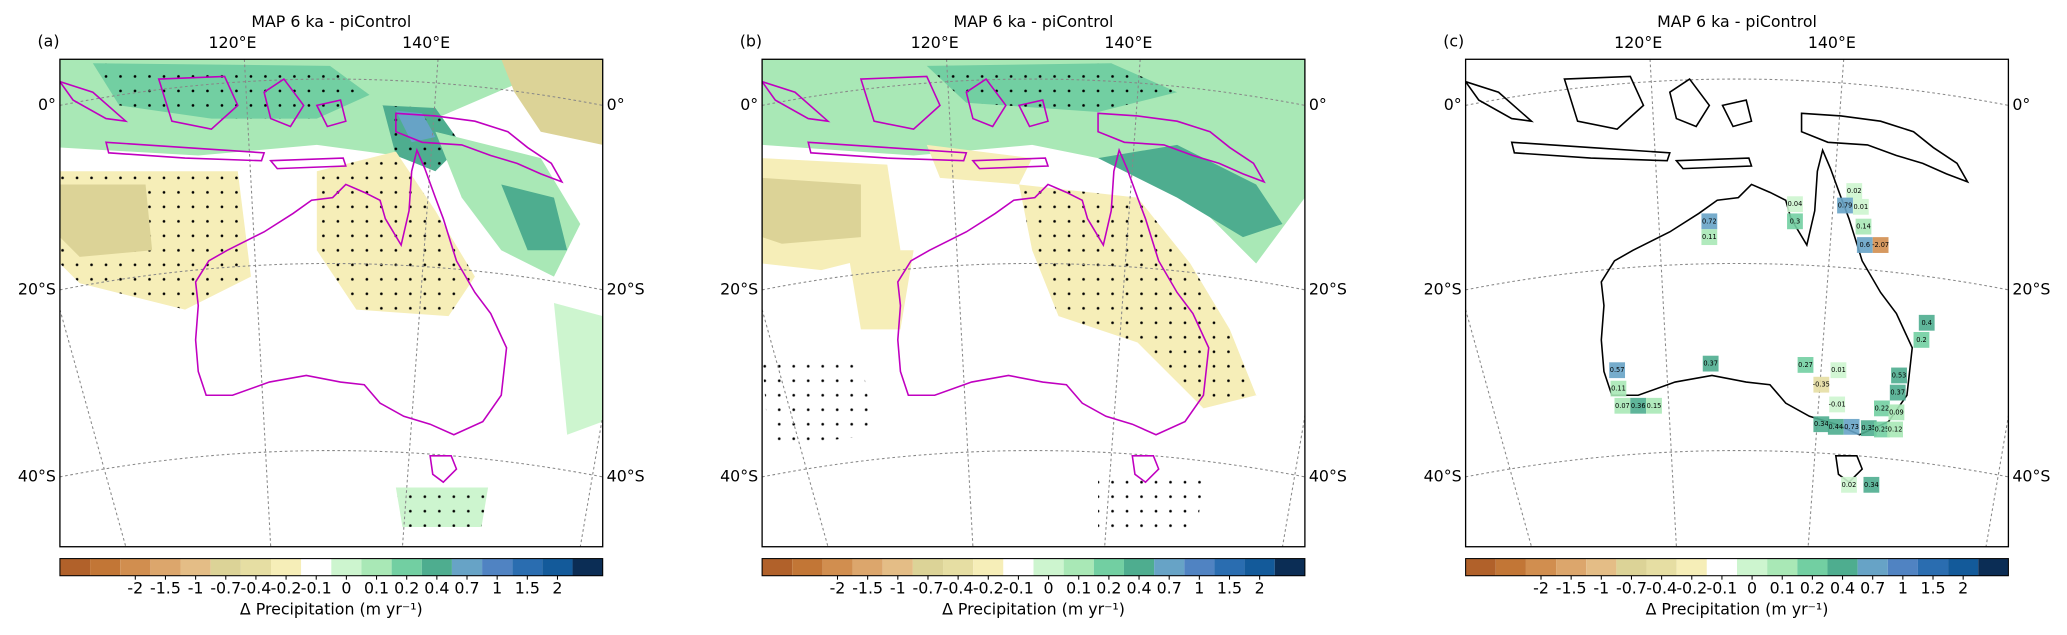  I want to click on site-label: 0.12, so click(1895, 429).